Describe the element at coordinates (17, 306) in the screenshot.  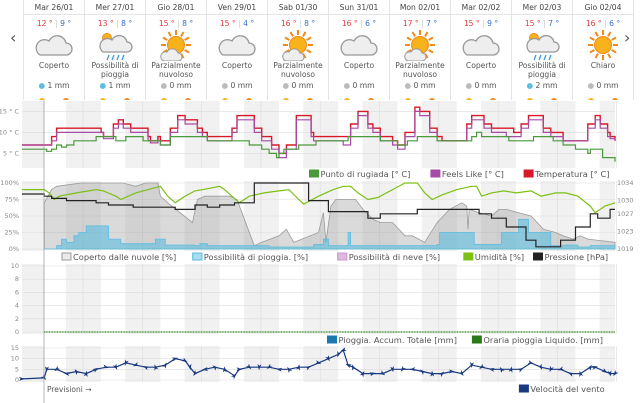
I see `y-tick-label: 4` at that location.